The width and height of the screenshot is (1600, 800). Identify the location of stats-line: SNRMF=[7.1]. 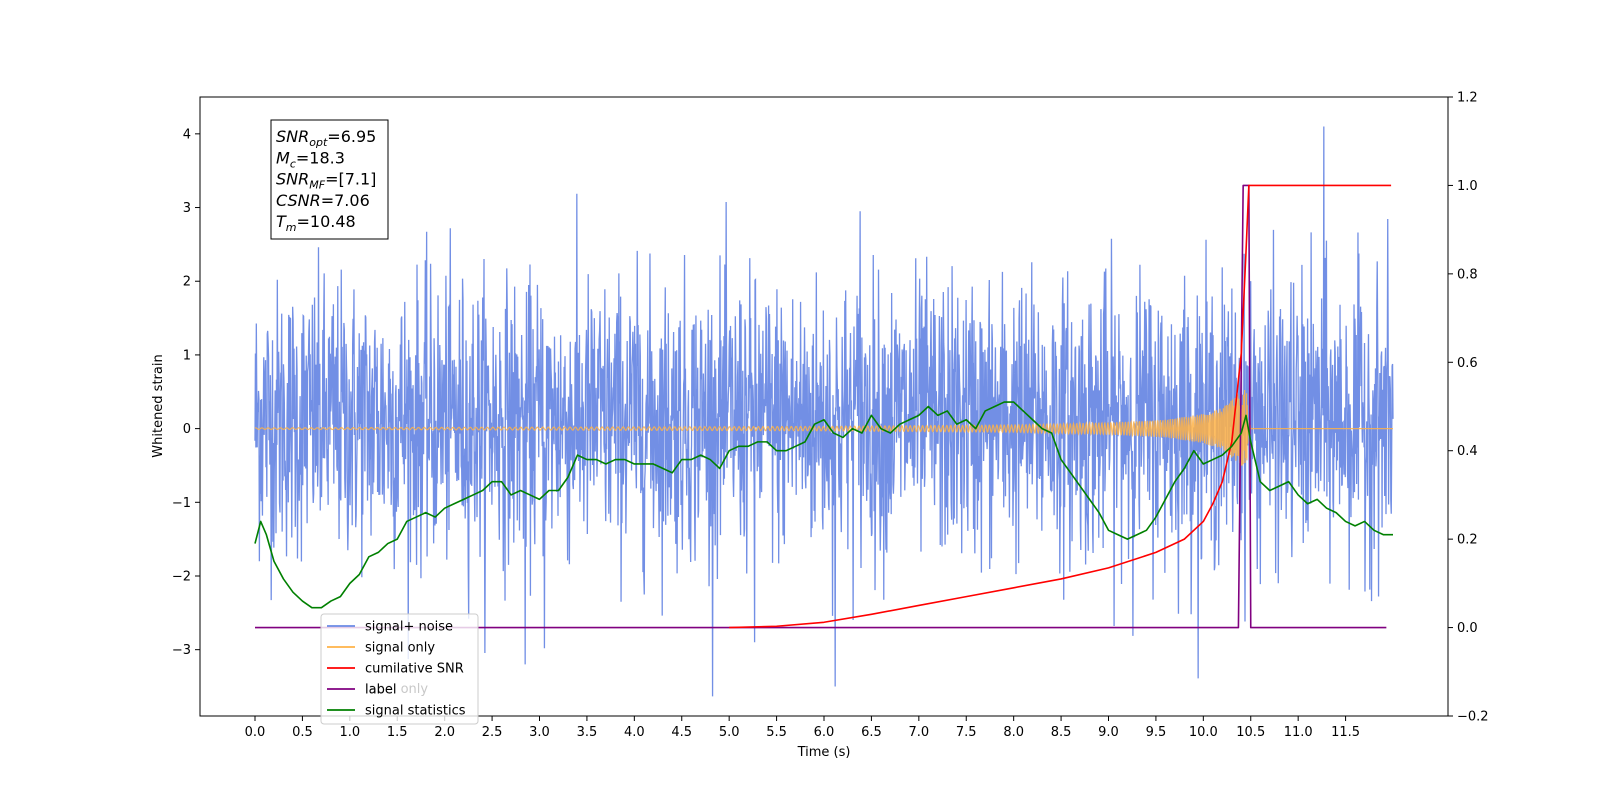
(326, 181).